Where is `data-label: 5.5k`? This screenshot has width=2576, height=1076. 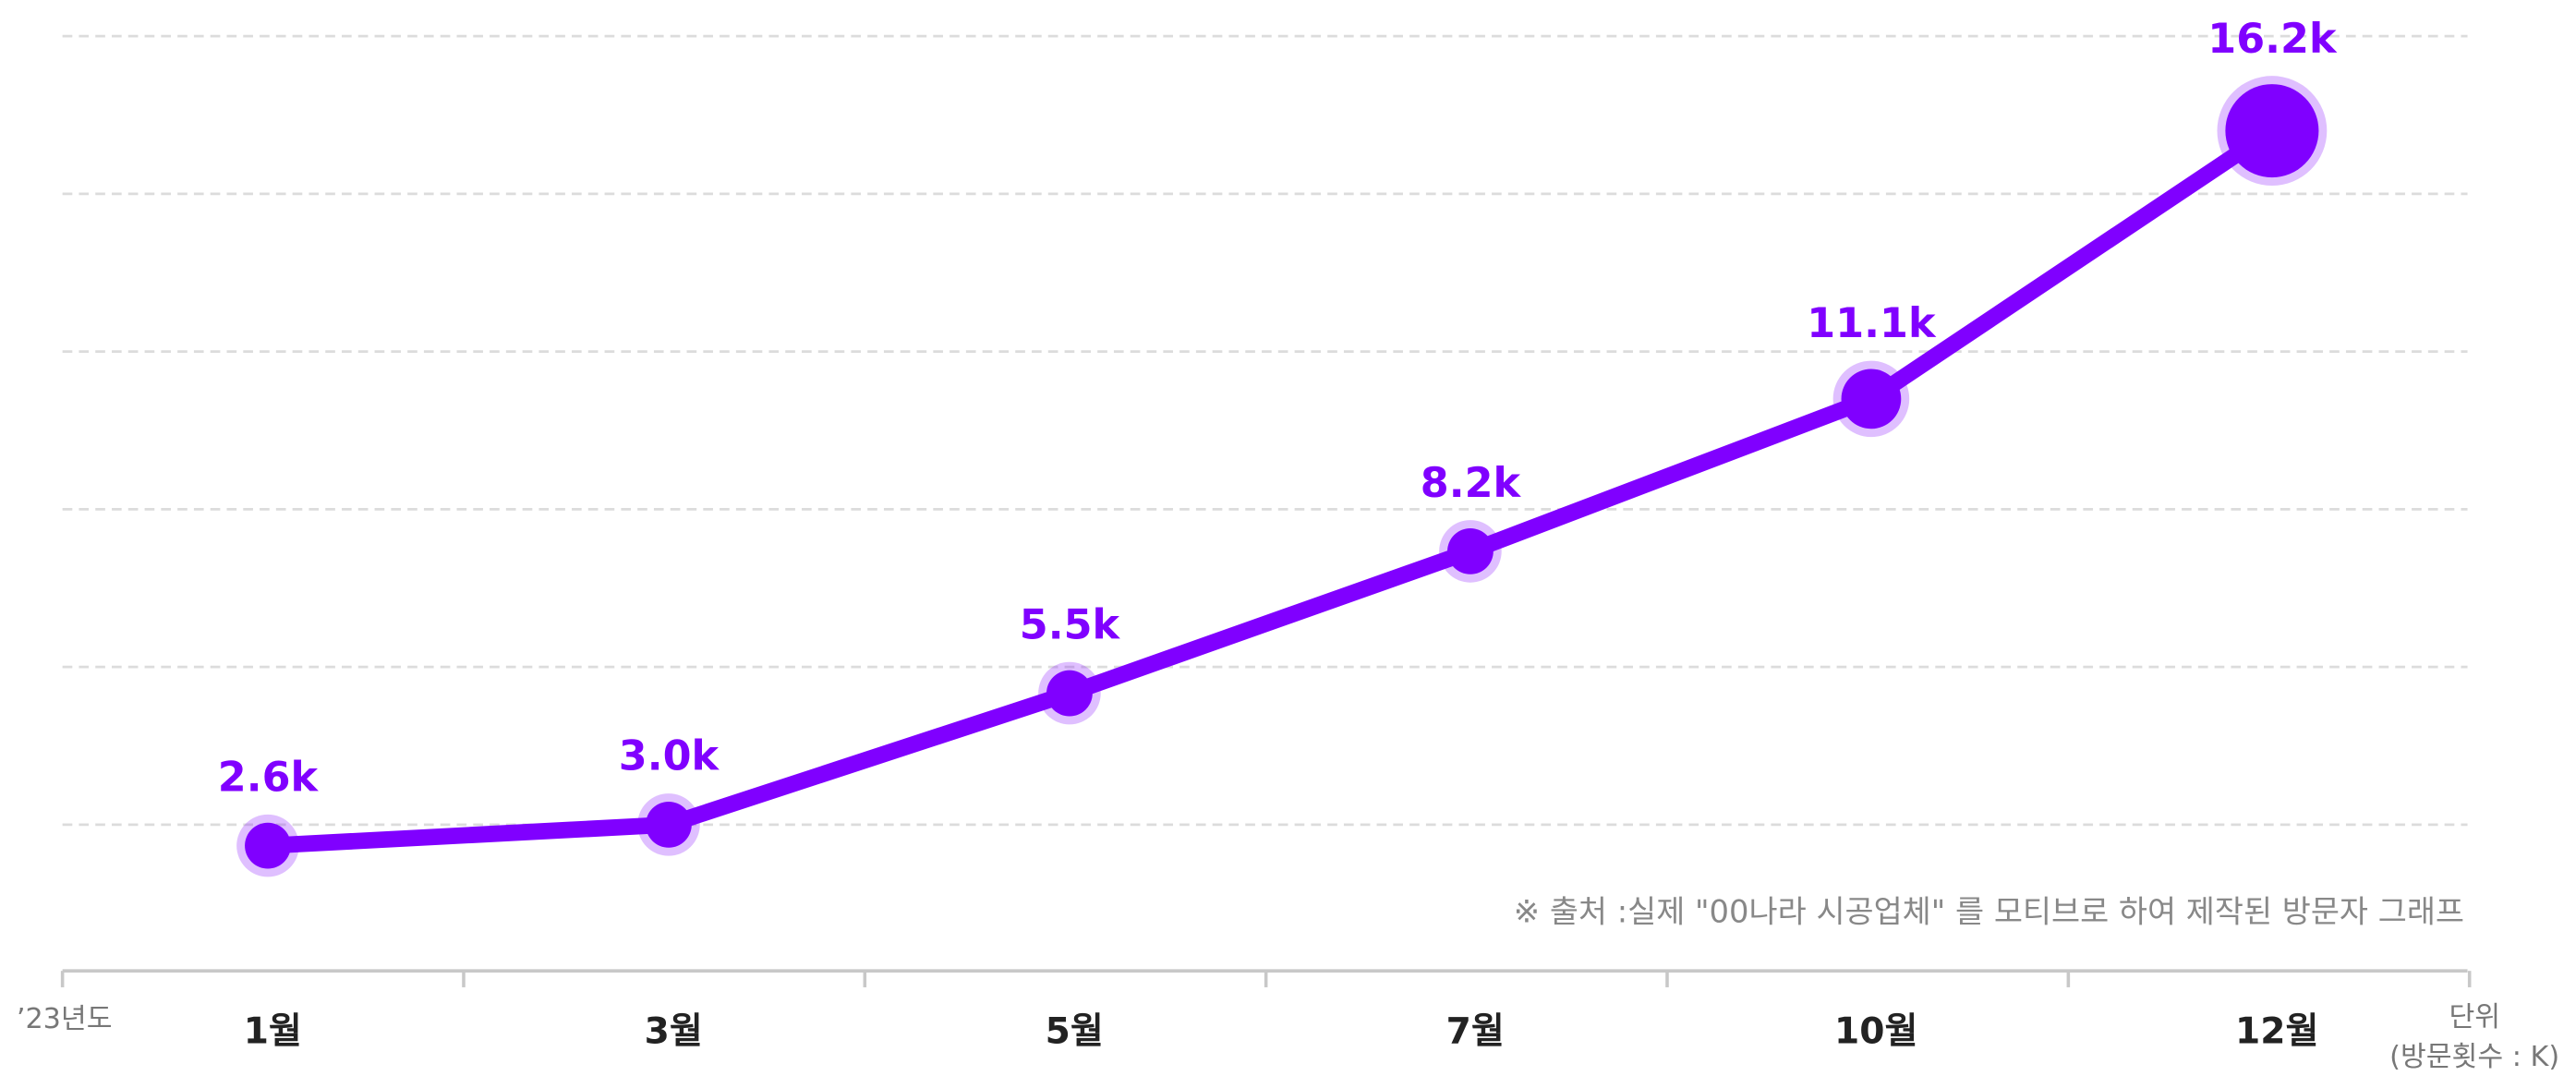
data-label: 5.5k is located at coordinates (1070, 625).